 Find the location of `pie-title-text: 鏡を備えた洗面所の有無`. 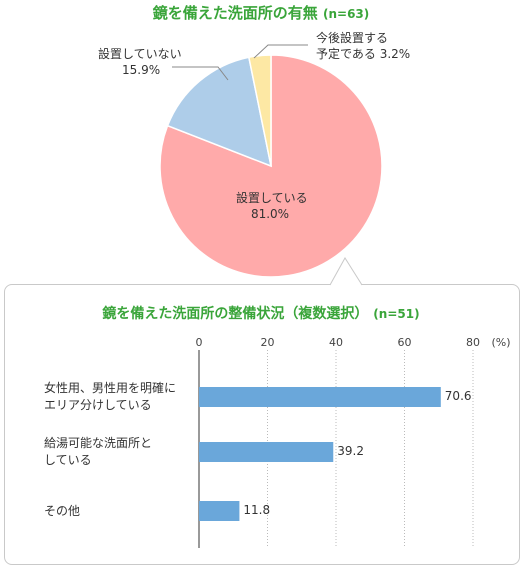

pie-title-text: 鏡を備えた洗面所の有無 is located at coordinates (235, 13).